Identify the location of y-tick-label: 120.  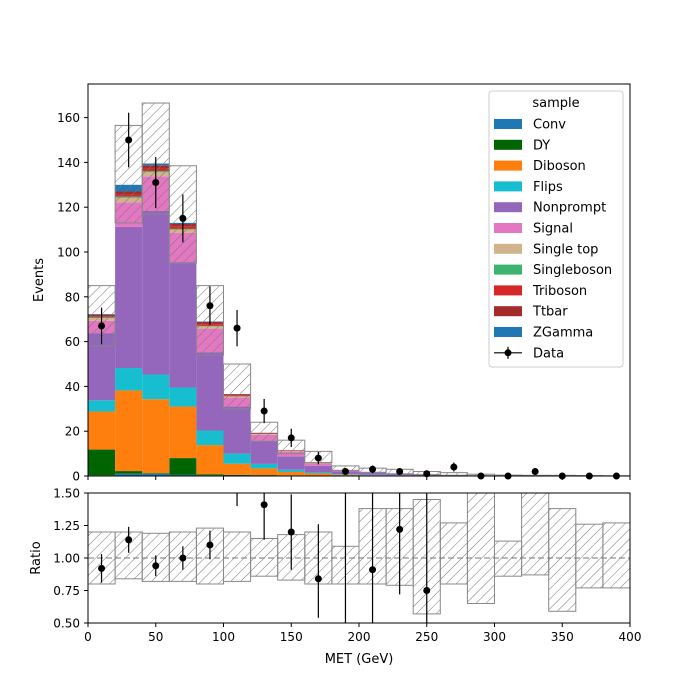
(68, 208).